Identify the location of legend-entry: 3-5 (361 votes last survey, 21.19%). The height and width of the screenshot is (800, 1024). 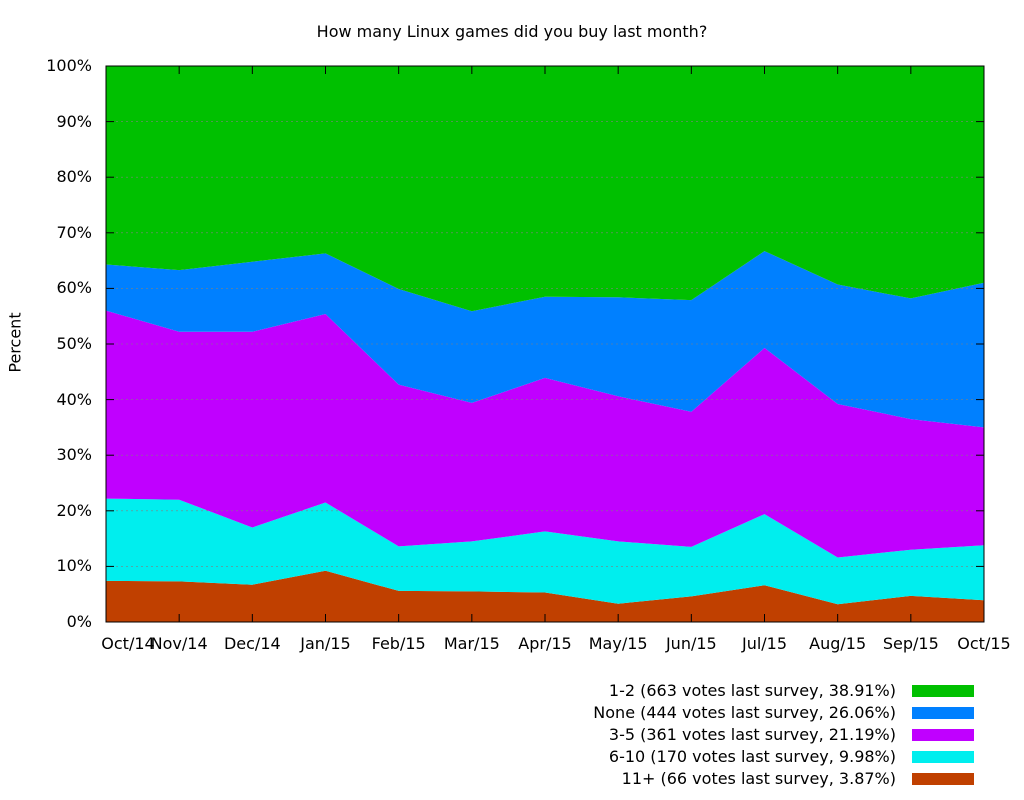
(687, 735).